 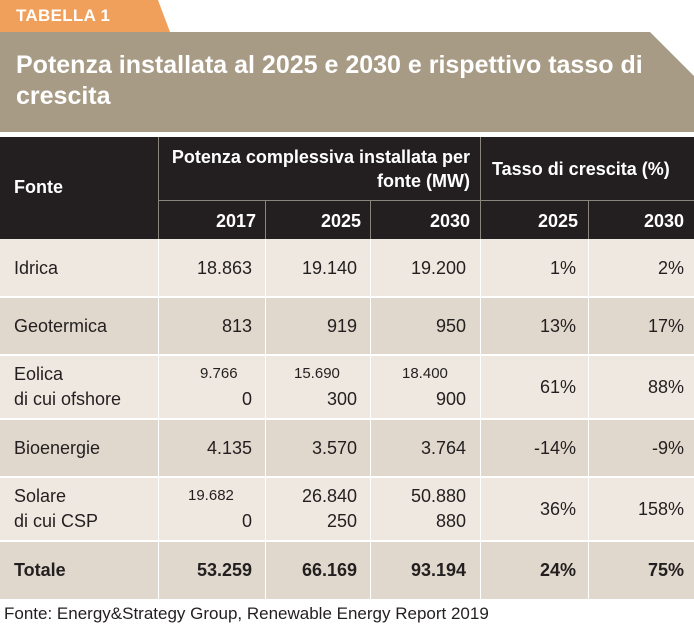 I want to click on row-label: Eolica, so click(x=39, y=374).